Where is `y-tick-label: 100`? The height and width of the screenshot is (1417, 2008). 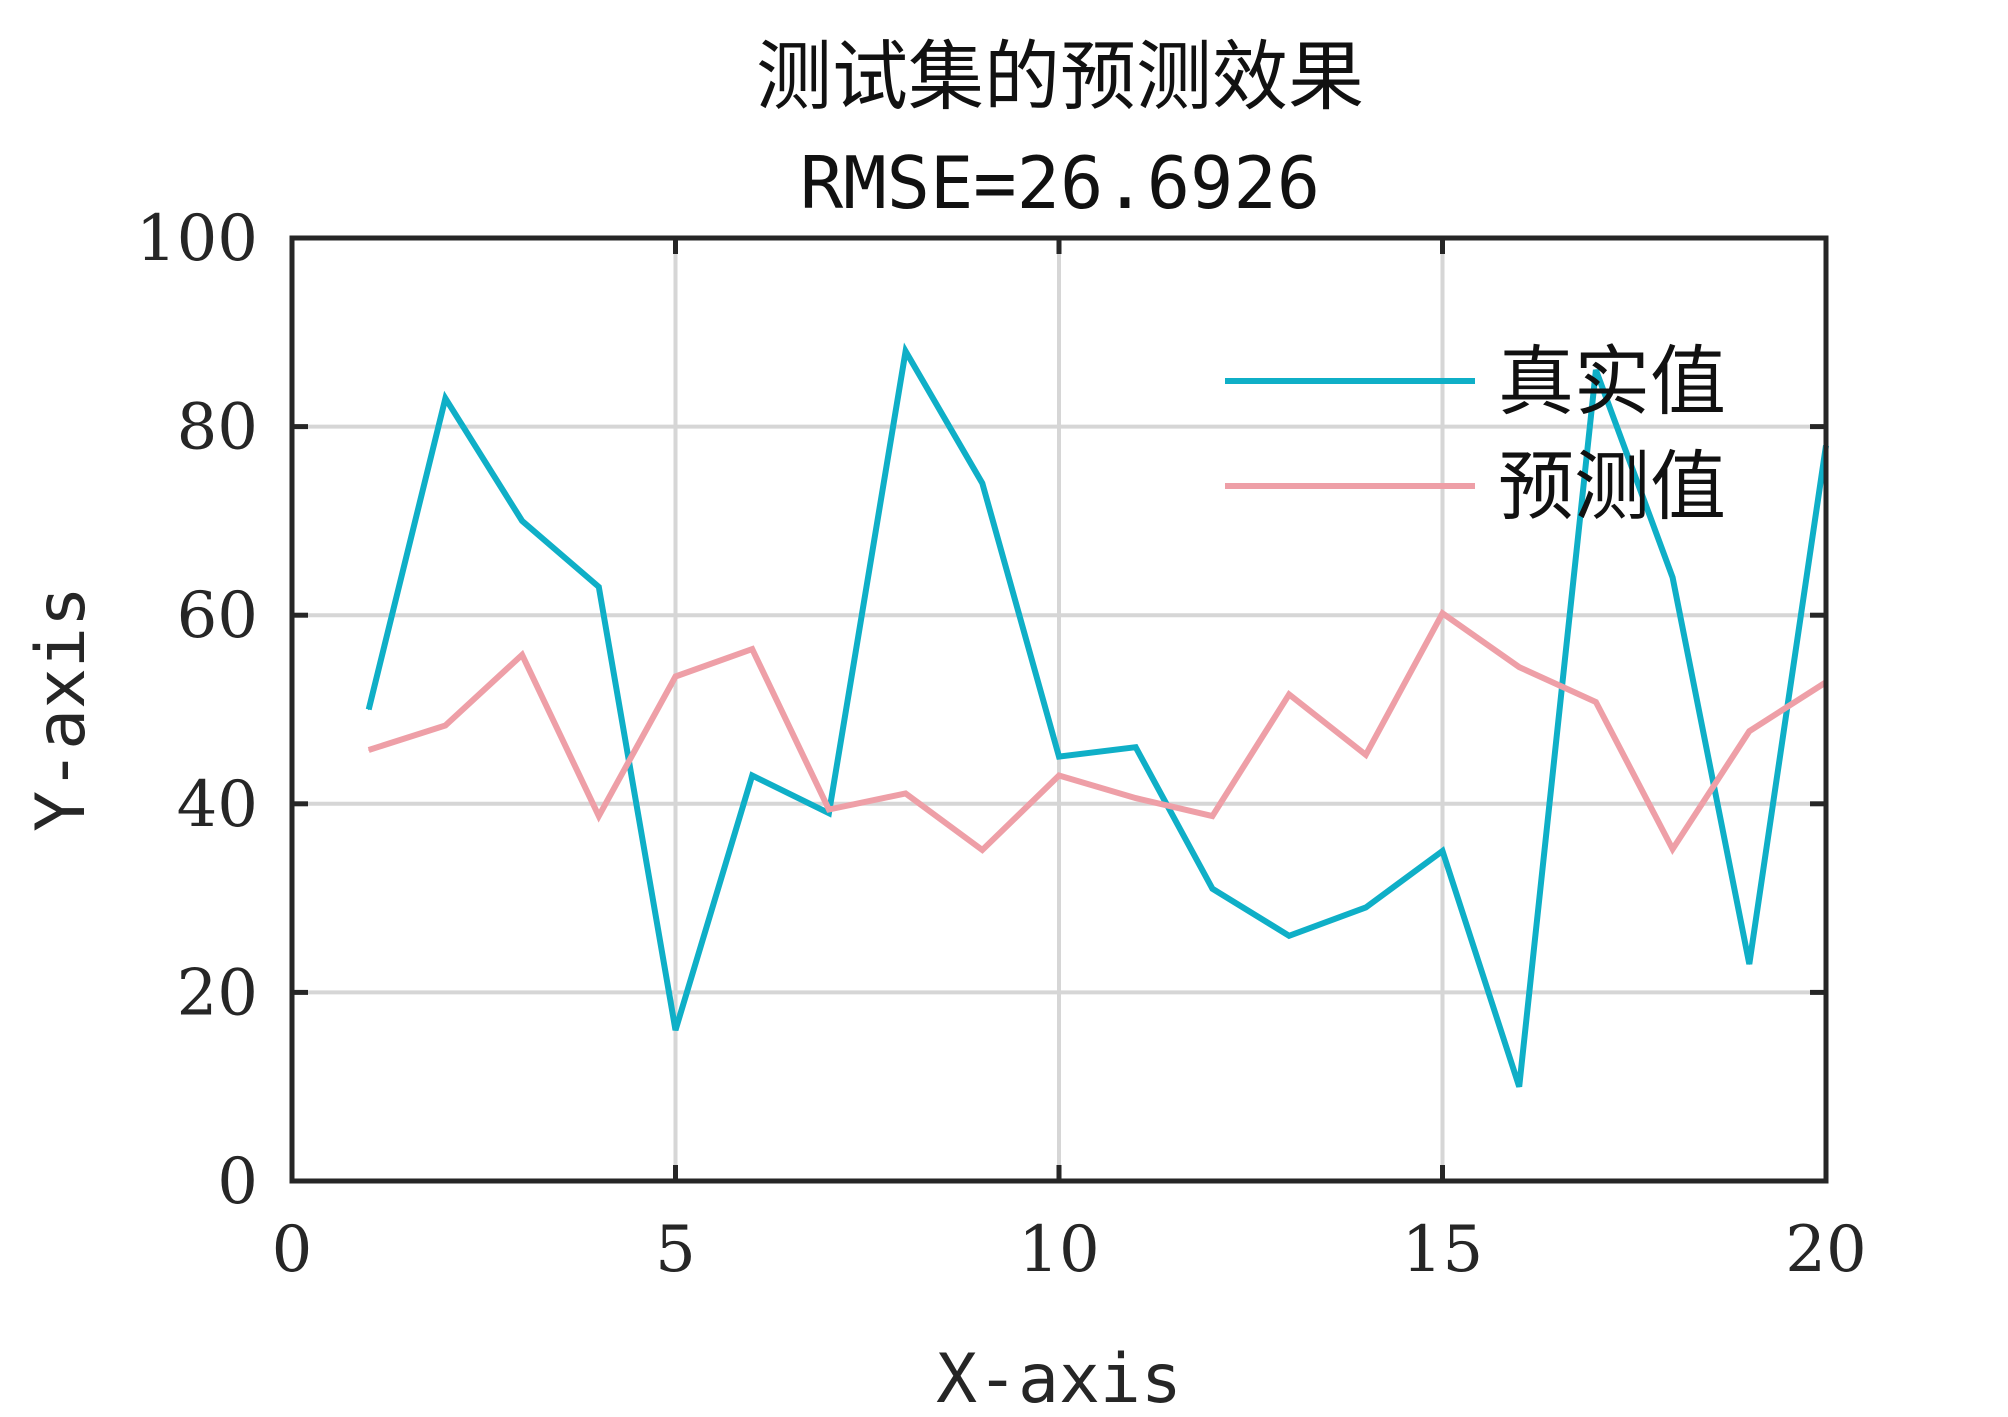
y-tick-label: 100 is located at coordinates (197, 239).